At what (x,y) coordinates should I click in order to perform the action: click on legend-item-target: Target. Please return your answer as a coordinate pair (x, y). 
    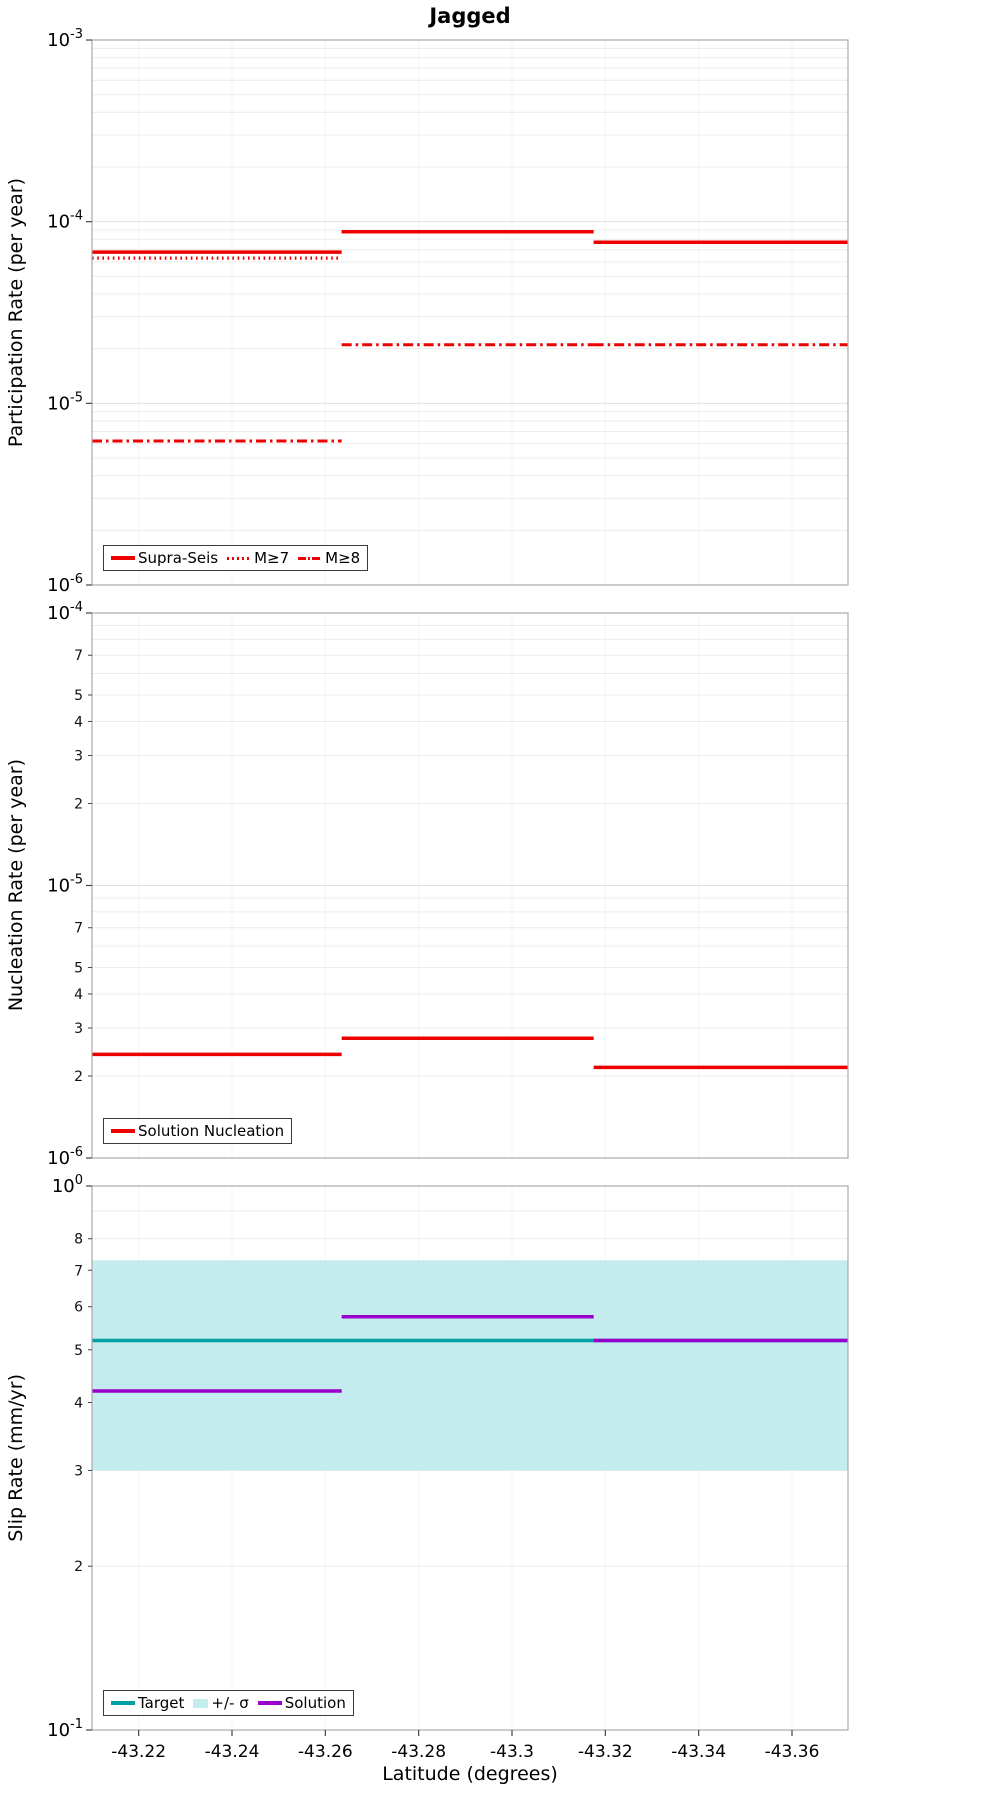
    Looking at the image, I should click on (147, 1703).